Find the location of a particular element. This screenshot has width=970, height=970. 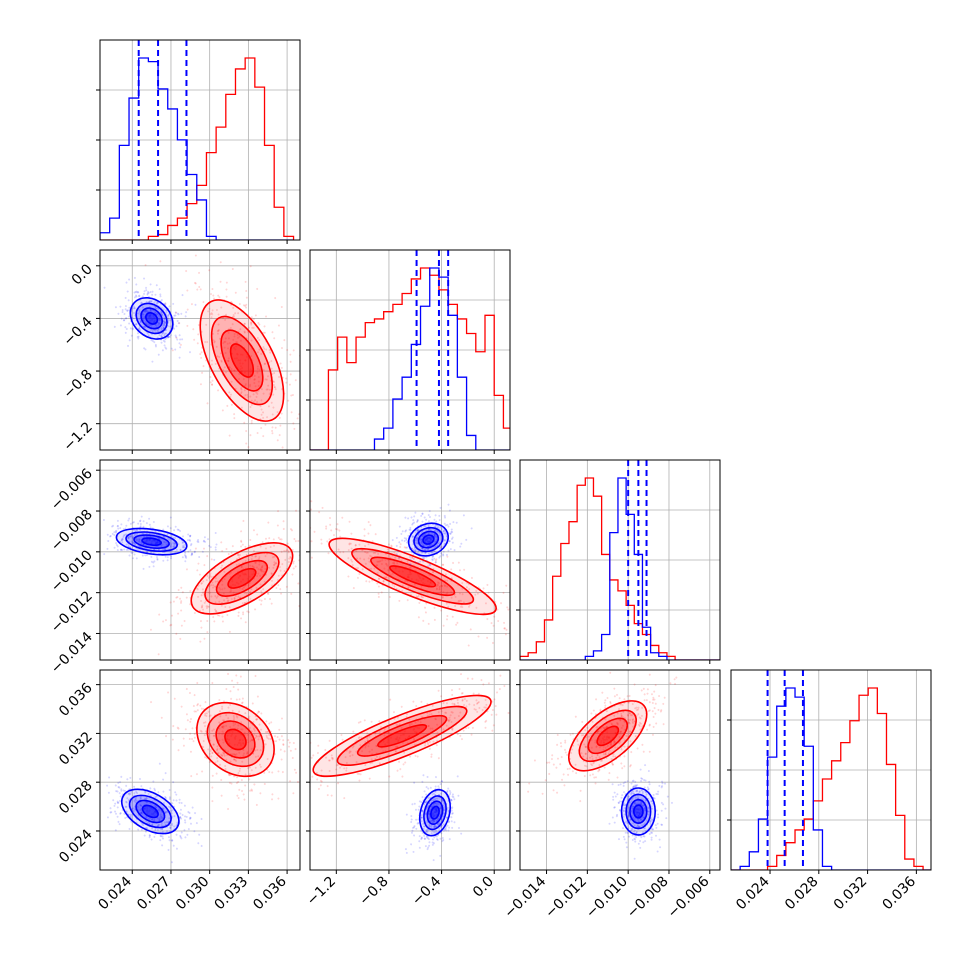

contour-line is located at coordinates (412, 576).